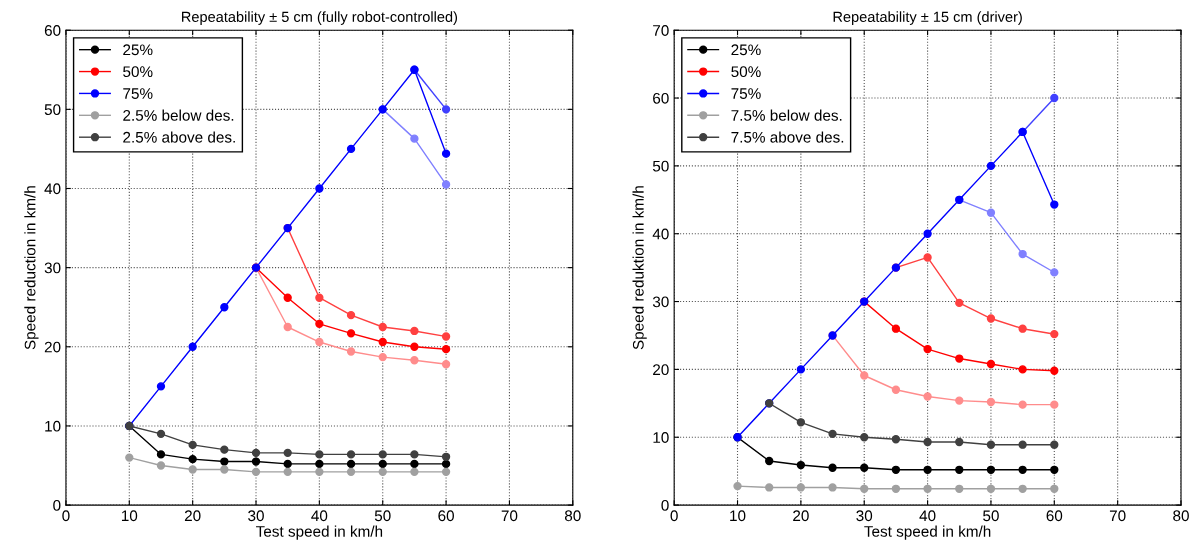 The height and width of the screenshot is (549, 1199). Describe the element at coordinates (746, 50) in the screenshot. I see `legend-label: 25%` at that location.